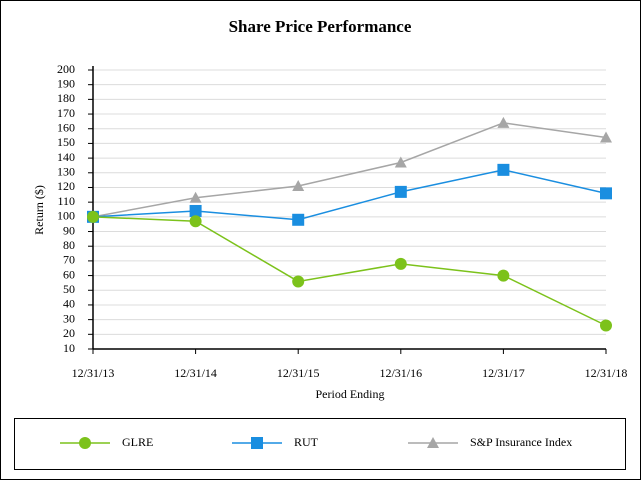  Describe the element at coordinates (400, 373) in the screenshot. I see `x-tick-label: 12/31/16` at that location.